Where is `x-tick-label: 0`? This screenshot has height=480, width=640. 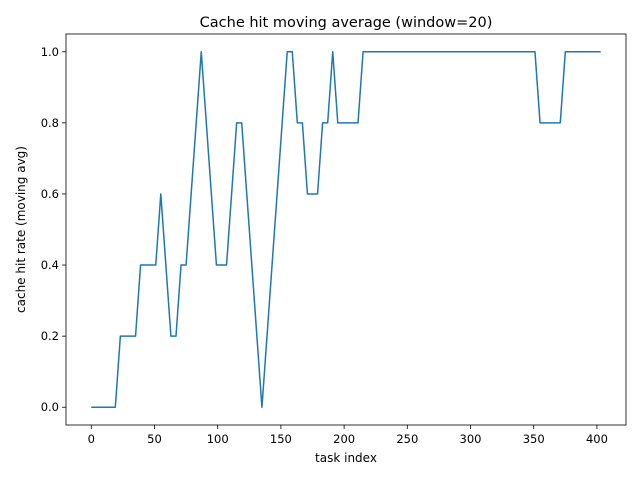 x-tick-label: 0 is located at coordinates (91, 439).